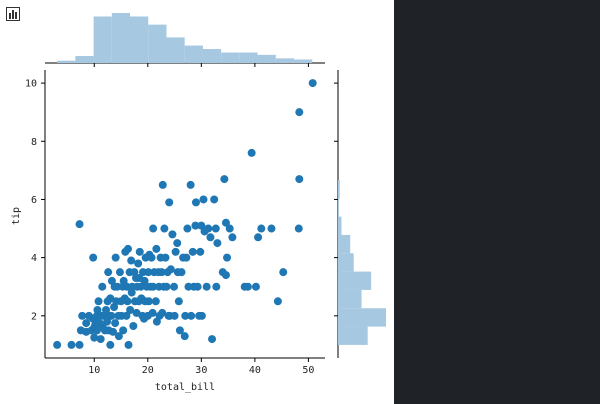 The width and height of the screenshot is (600, 404). I want to click on y-tick-label: 4, so click(34, 258).